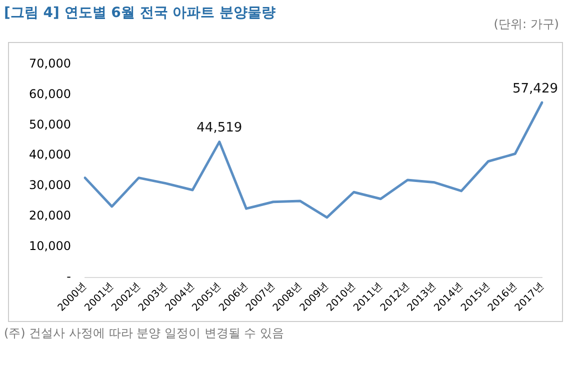 This screenshot has width=567, height=367. Describe the element at coordinates (144, 333) in the screenshot. I see `text: (주) 건설사 사정에 따라 분양 일정이 변경될 수 있음` at that location.